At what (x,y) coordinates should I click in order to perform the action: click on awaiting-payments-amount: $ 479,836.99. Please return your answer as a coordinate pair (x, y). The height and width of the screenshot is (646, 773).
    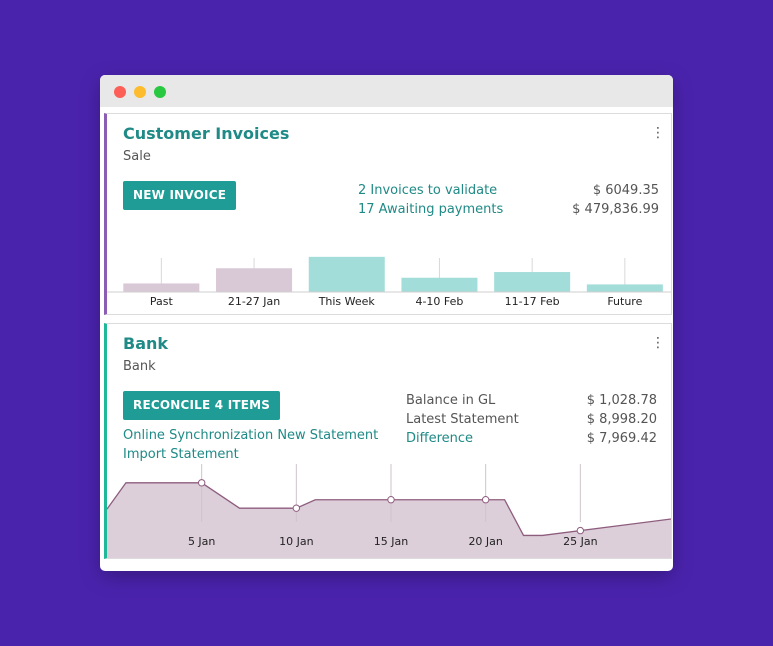
    Looking at the image, I should click on (615, 209).